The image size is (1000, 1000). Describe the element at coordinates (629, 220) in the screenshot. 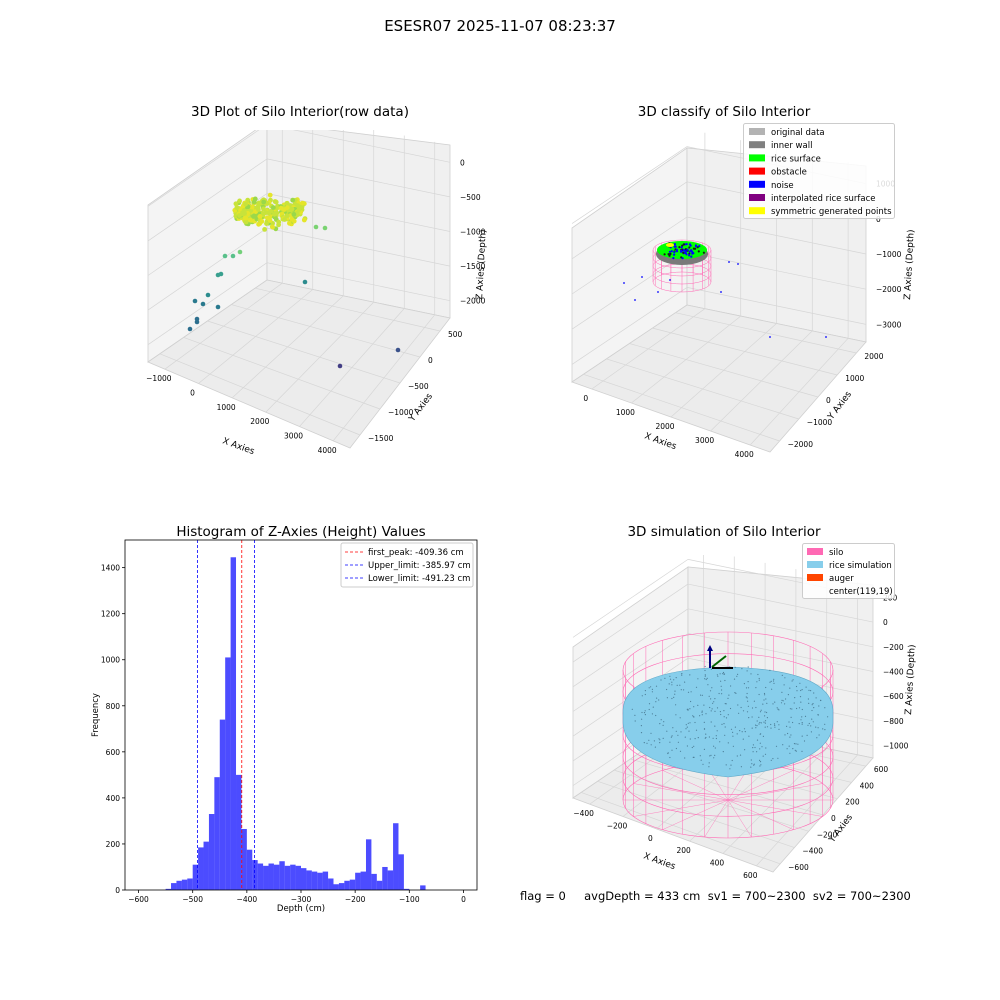

I see `p2-z-gridline` at that location.